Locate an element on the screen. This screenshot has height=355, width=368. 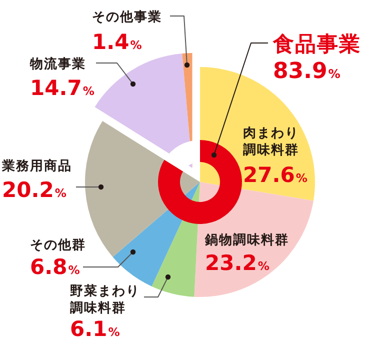
data-label: 6.1% is located at coordinates (95, 329).